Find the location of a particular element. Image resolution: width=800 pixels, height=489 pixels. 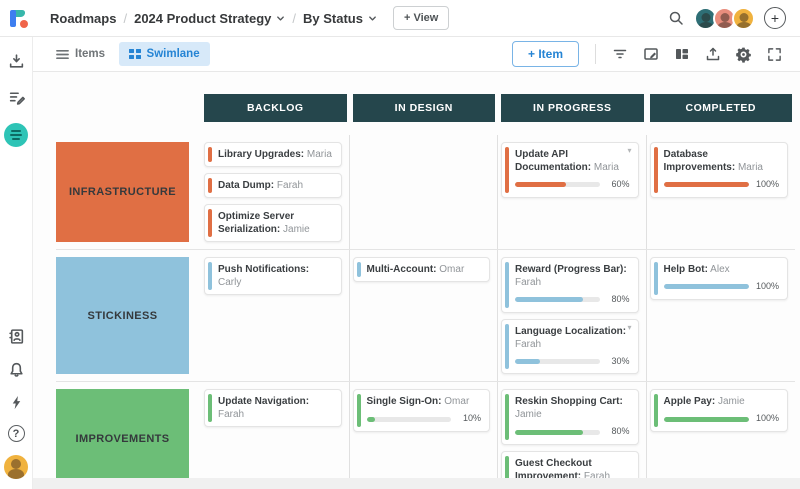

item-card: Reskin Shopping Cart: Jamie 80% is located at coordinates (570, 417).